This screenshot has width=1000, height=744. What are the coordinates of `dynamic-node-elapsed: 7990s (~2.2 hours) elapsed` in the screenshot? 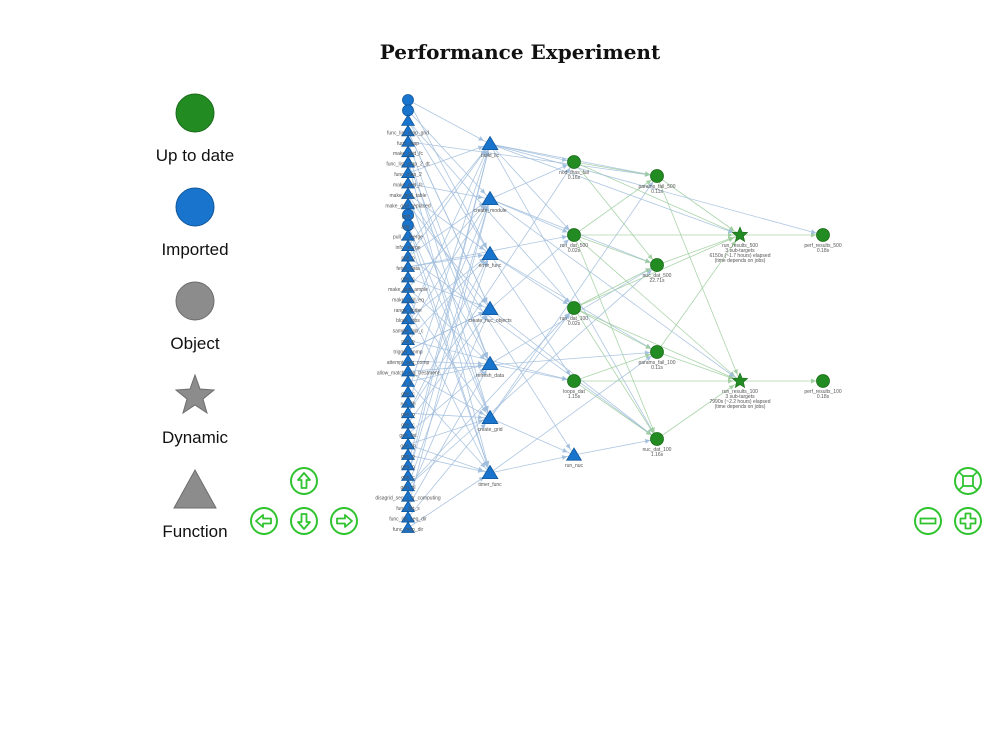 It's located at (739, 402).